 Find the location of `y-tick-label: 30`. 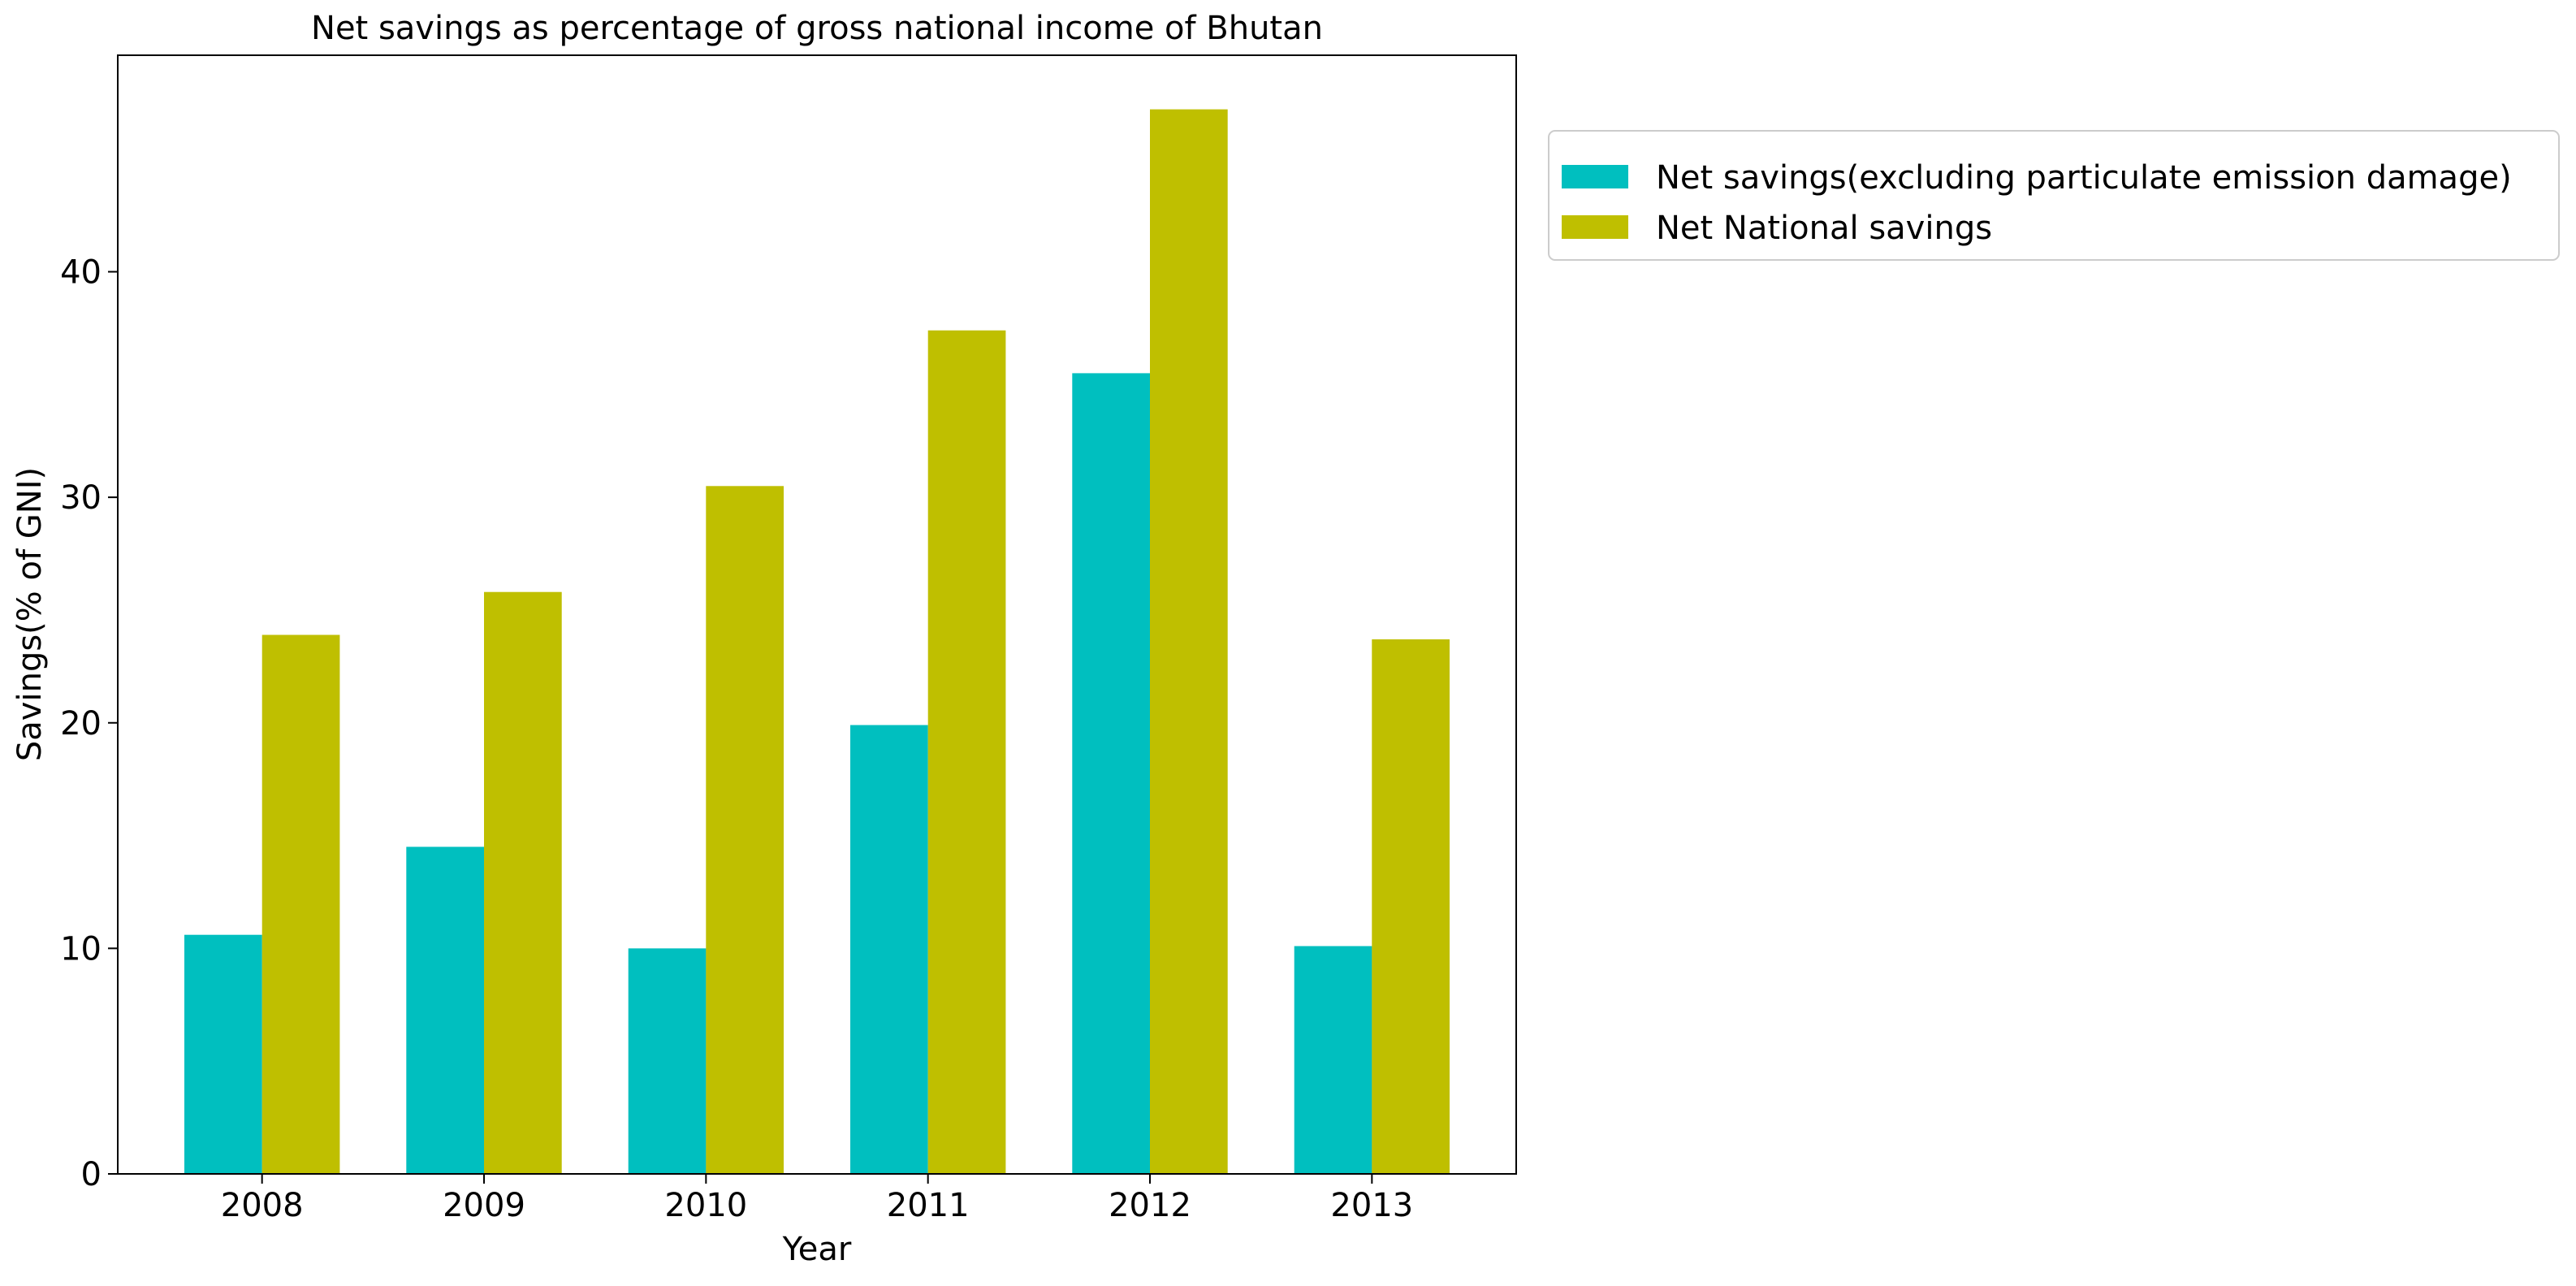

y-tick-label: 30 is located at coordinates (81, 498).